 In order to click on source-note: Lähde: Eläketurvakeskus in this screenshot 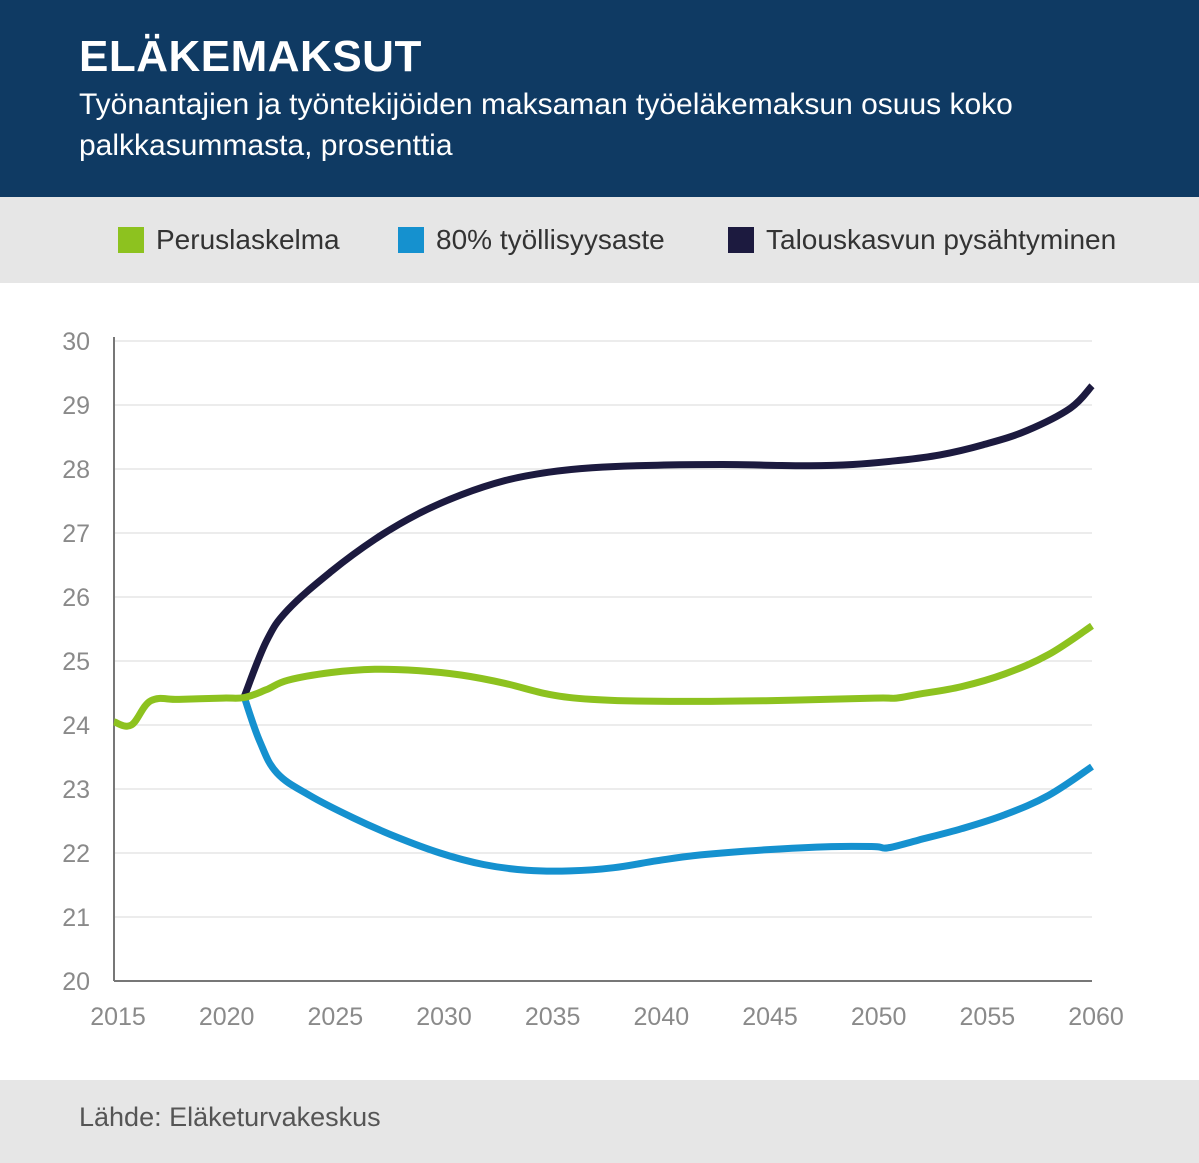, I will do `click(230, 1117)`.